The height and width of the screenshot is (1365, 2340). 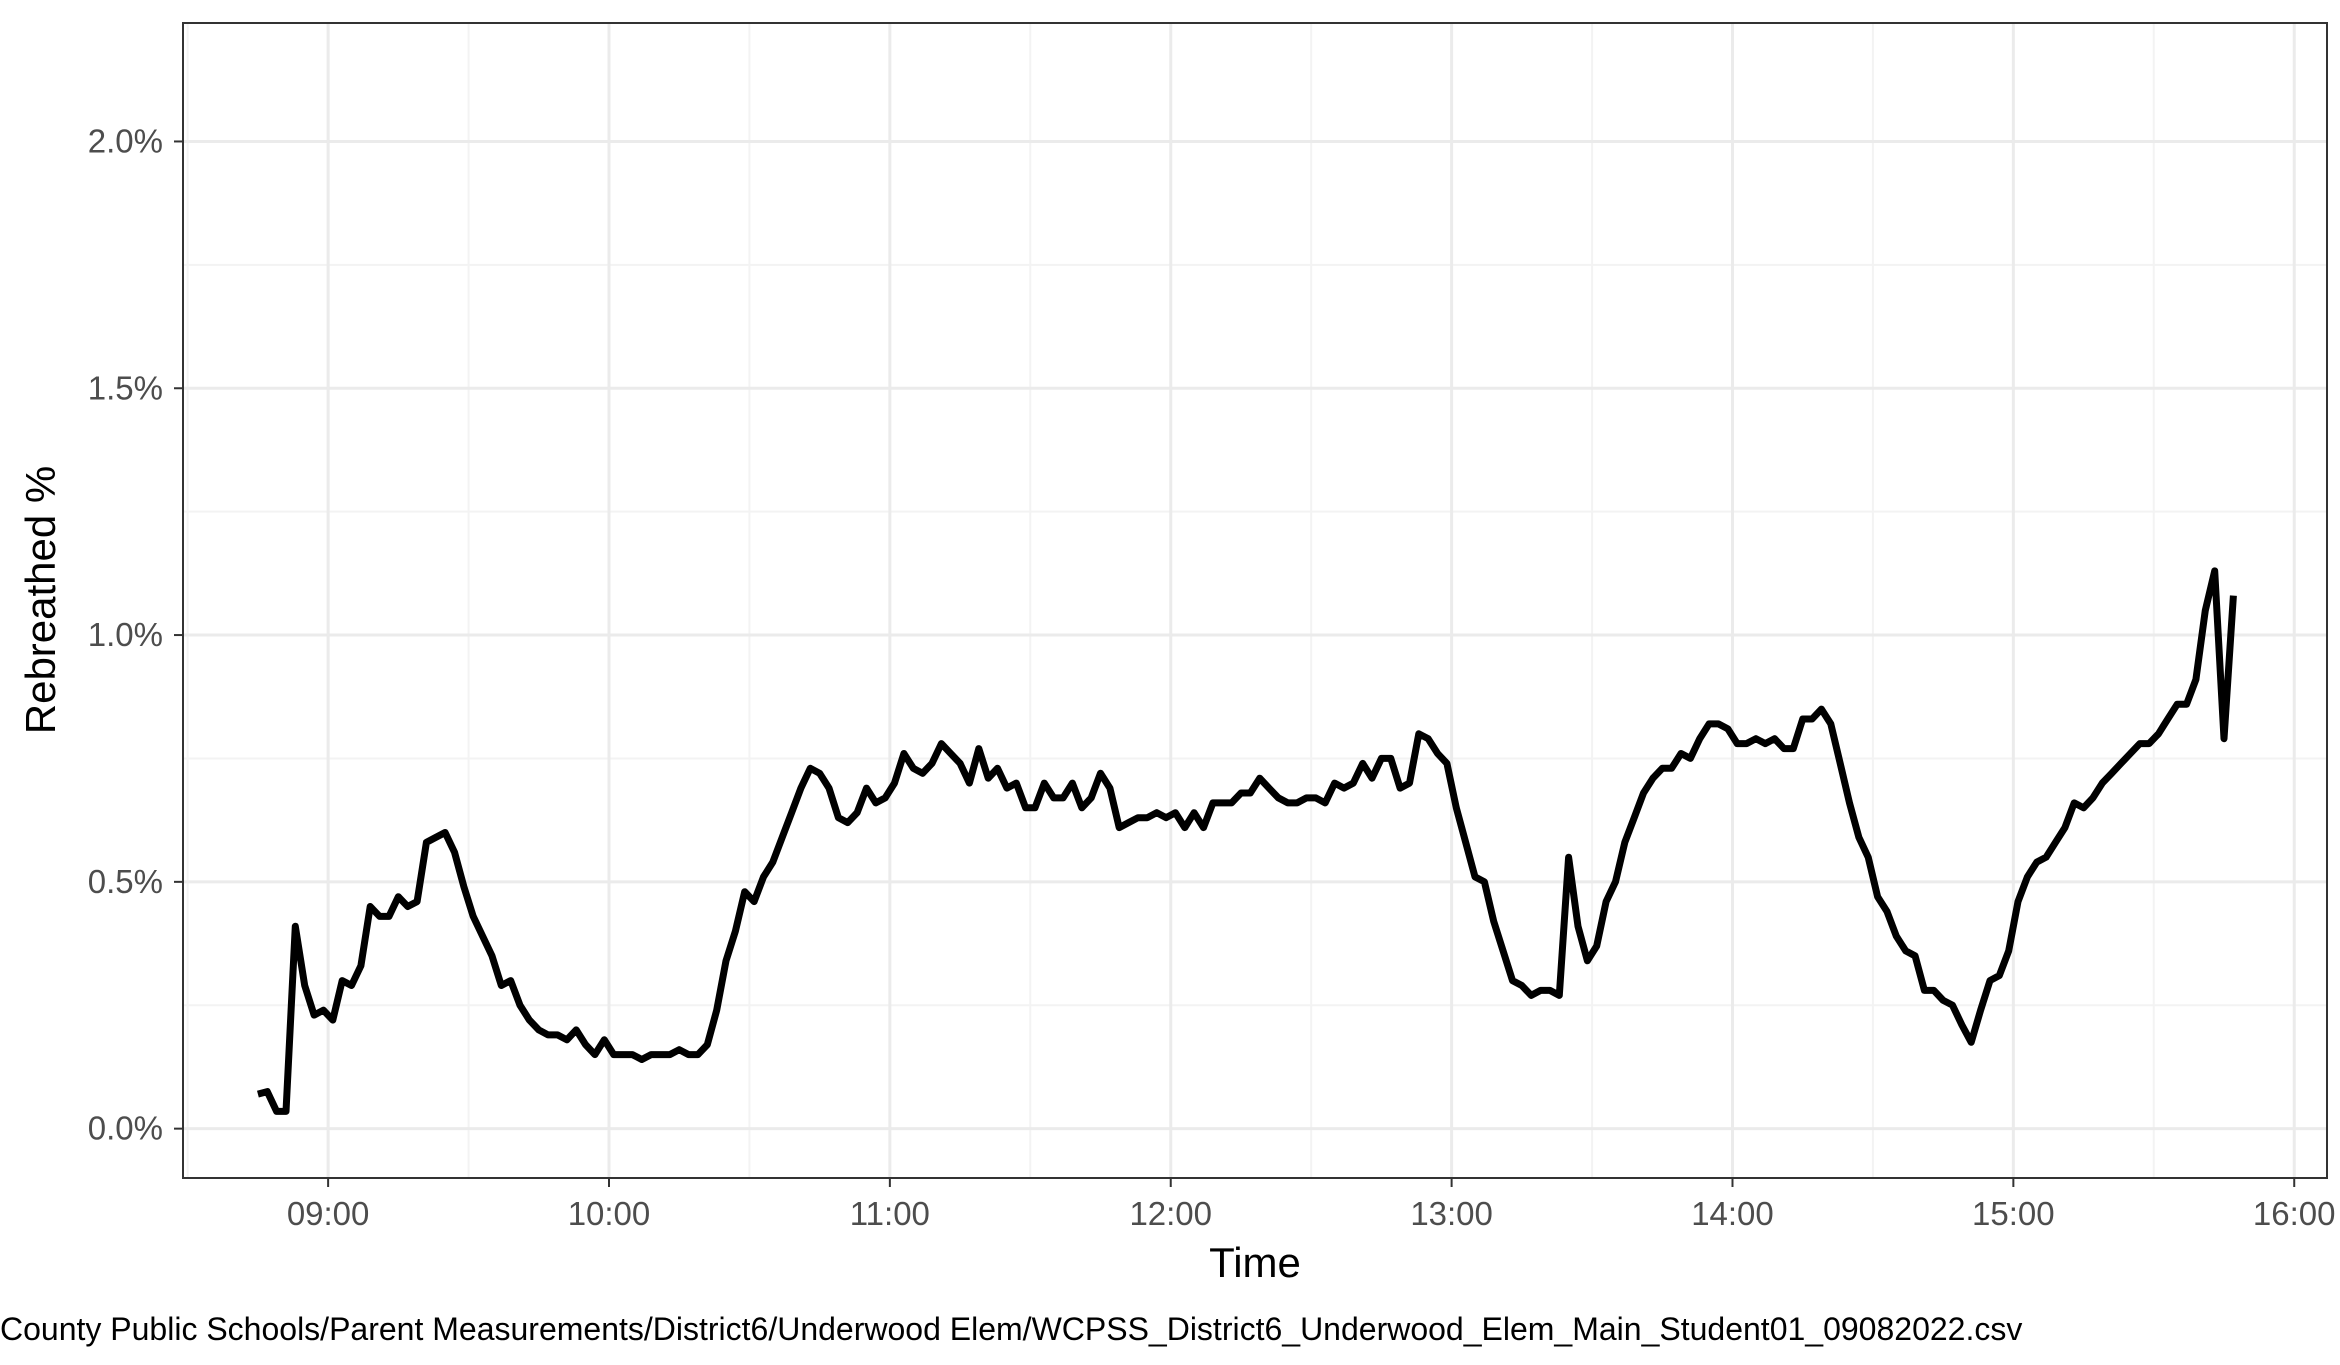 What do you see at coordinates (1255, 1262) in the screenshot?
I see `x-axis-title: Time` at bounding box center [1255, 1262].